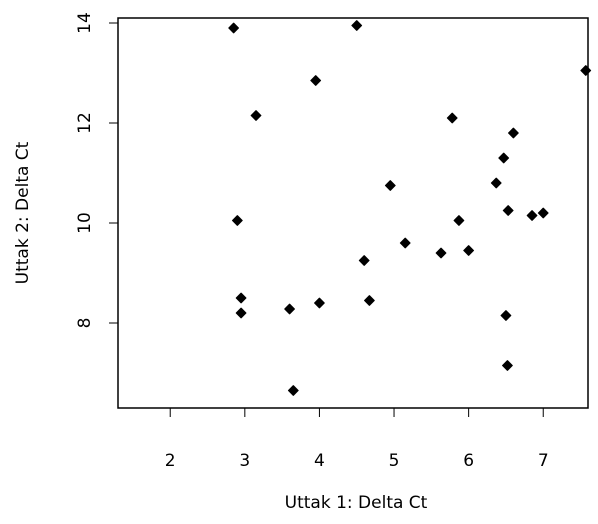  What do you see at coordinates (85, 323) in the screenshot?
I see `y-tick-label: 8` at bounding box center [85, 323].